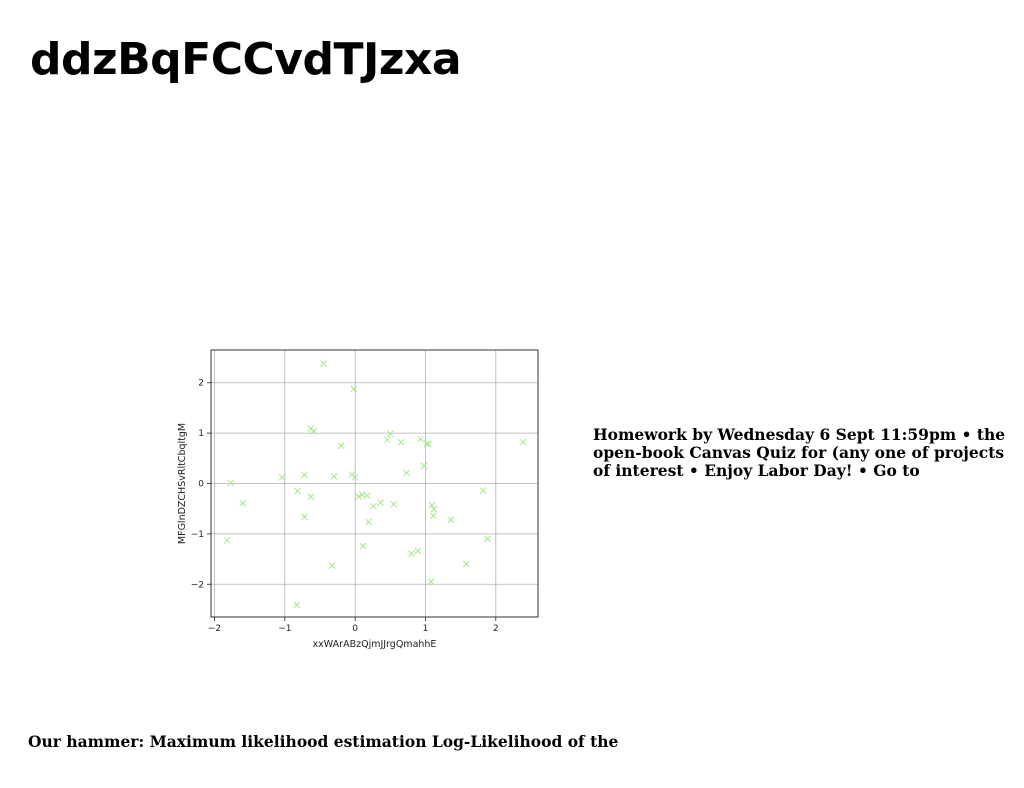  I want to click on grid-layer, so click(374, 483).